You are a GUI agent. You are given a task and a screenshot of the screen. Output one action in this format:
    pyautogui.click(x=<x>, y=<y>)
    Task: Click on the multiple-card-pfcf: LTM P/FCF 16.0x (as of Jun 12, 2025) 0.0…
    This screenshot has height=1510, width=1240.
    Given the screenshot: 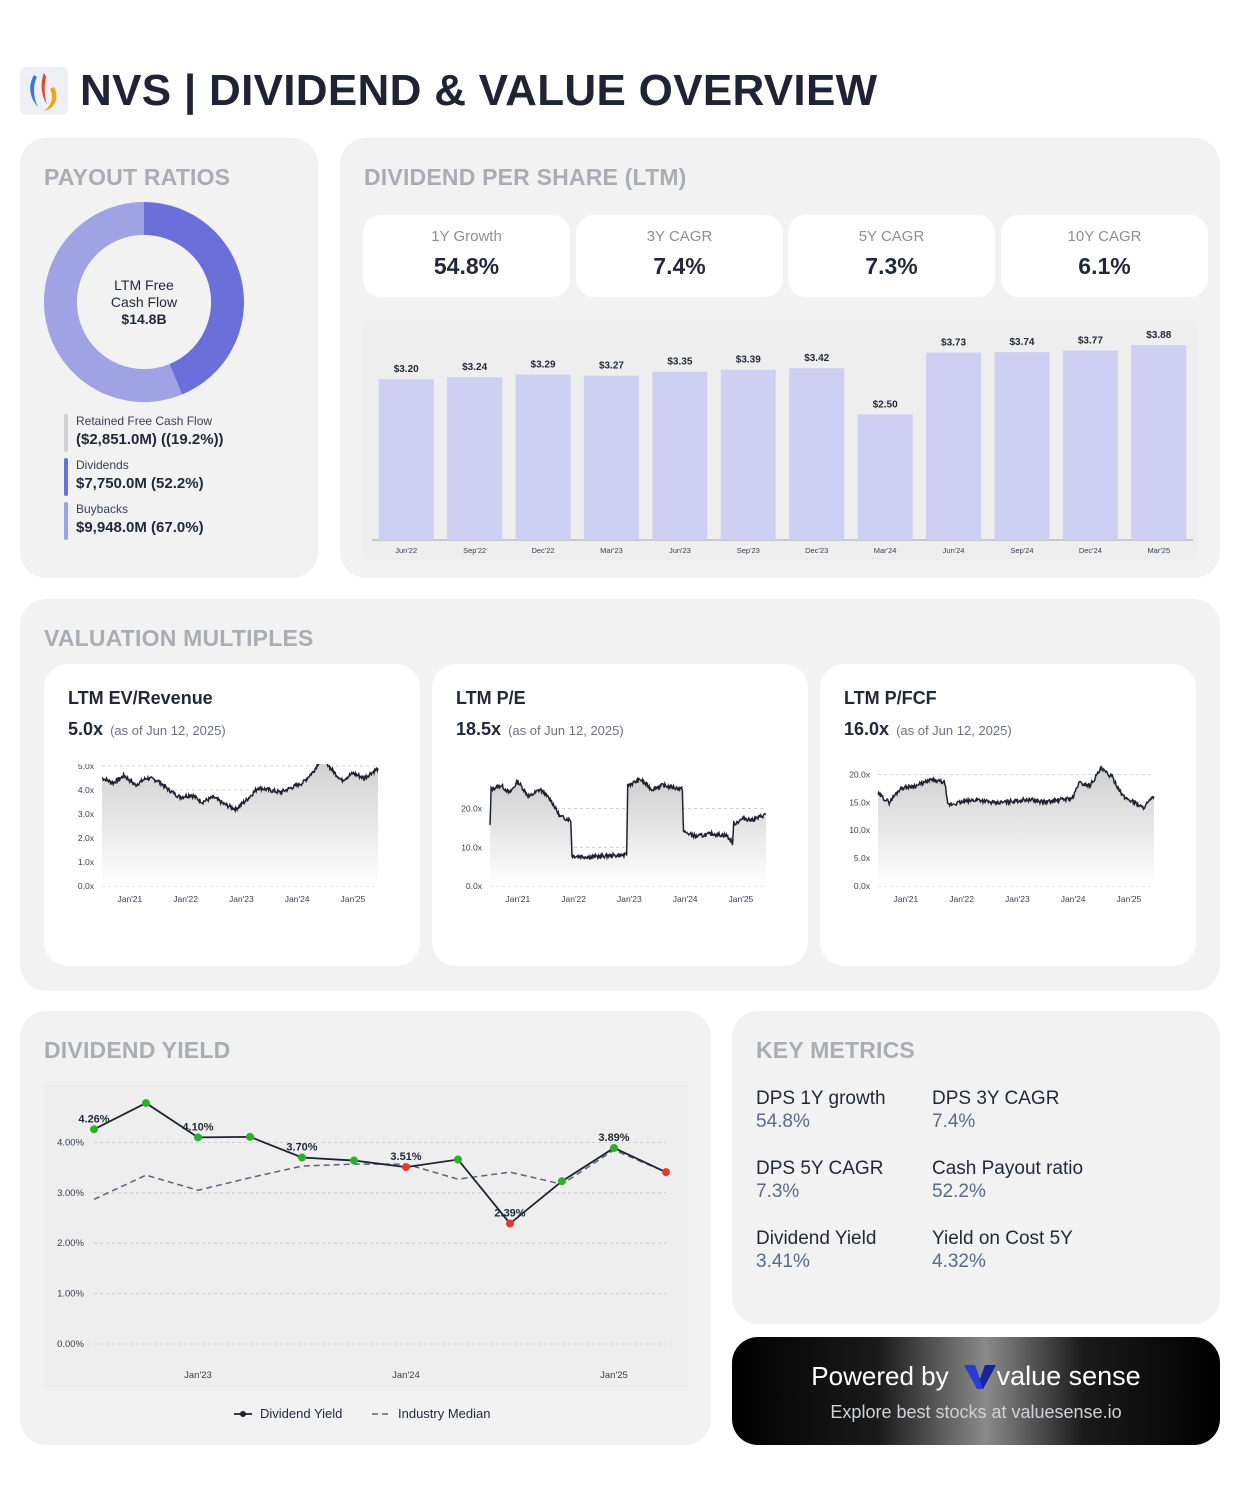 What is the action you would take?
    pyautogui.click(x=1008, y=815)
    